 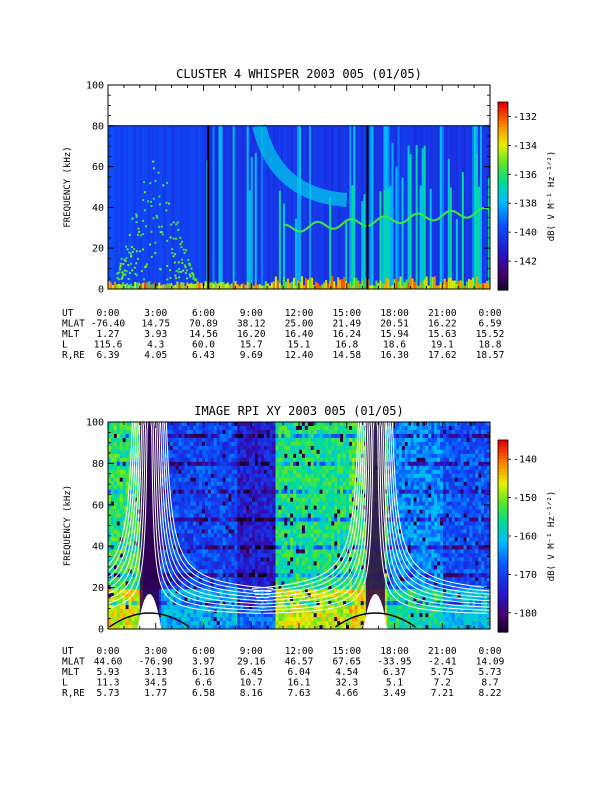 I want to click on y-tick-label: 40, so click(x=98, y=208).